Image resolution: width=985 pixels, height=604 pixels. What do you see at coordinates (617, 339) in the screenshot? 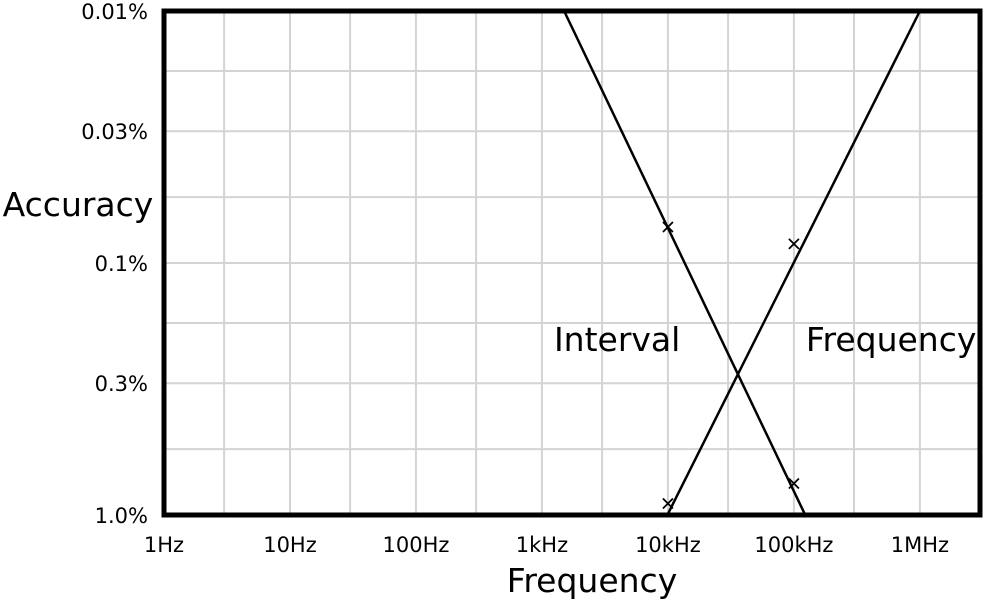
I see `interval-series-label: Interval` at bounding box center [617, 339].